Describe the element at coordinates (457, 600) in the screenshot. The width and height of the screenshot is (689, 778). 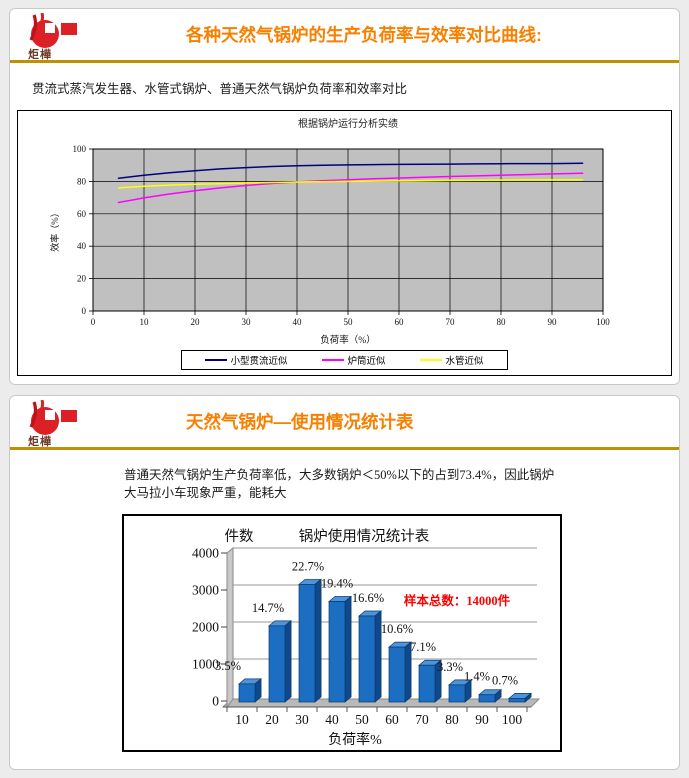
I see `sample-total-annotation: 样本总数：14000件` at that location.